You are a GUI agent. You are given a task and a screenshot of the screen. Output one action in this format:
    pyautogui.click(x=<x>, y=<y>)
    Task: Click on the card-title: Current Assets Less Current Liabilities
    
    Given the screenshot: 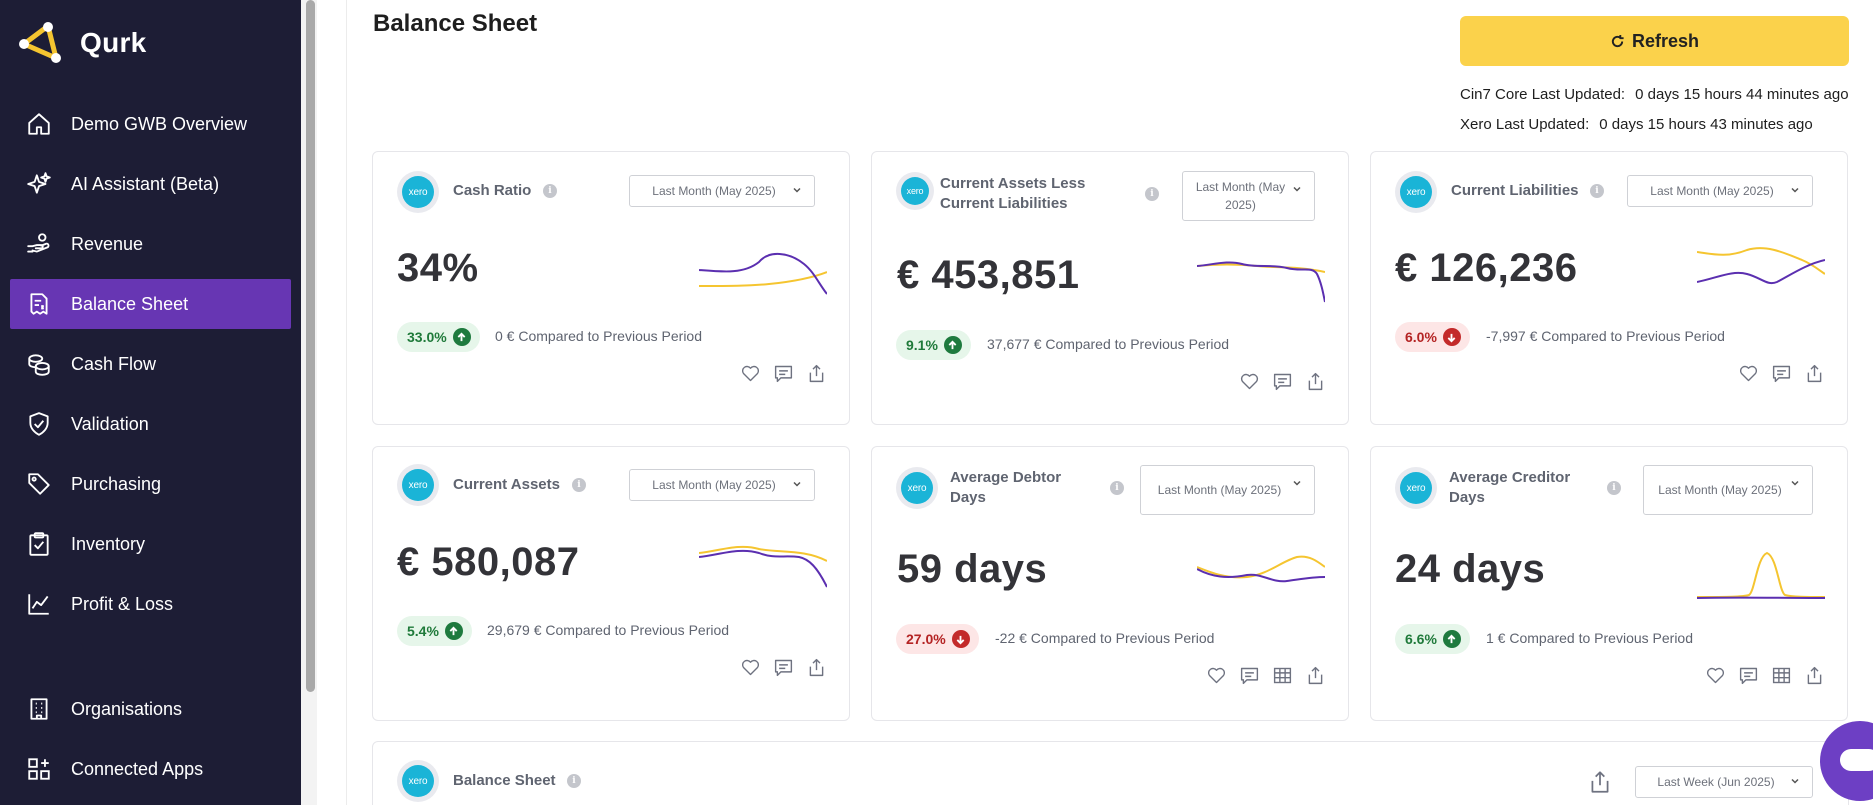 What is the action you would take?
    pyautogui.click(x=1013, y=193)
    